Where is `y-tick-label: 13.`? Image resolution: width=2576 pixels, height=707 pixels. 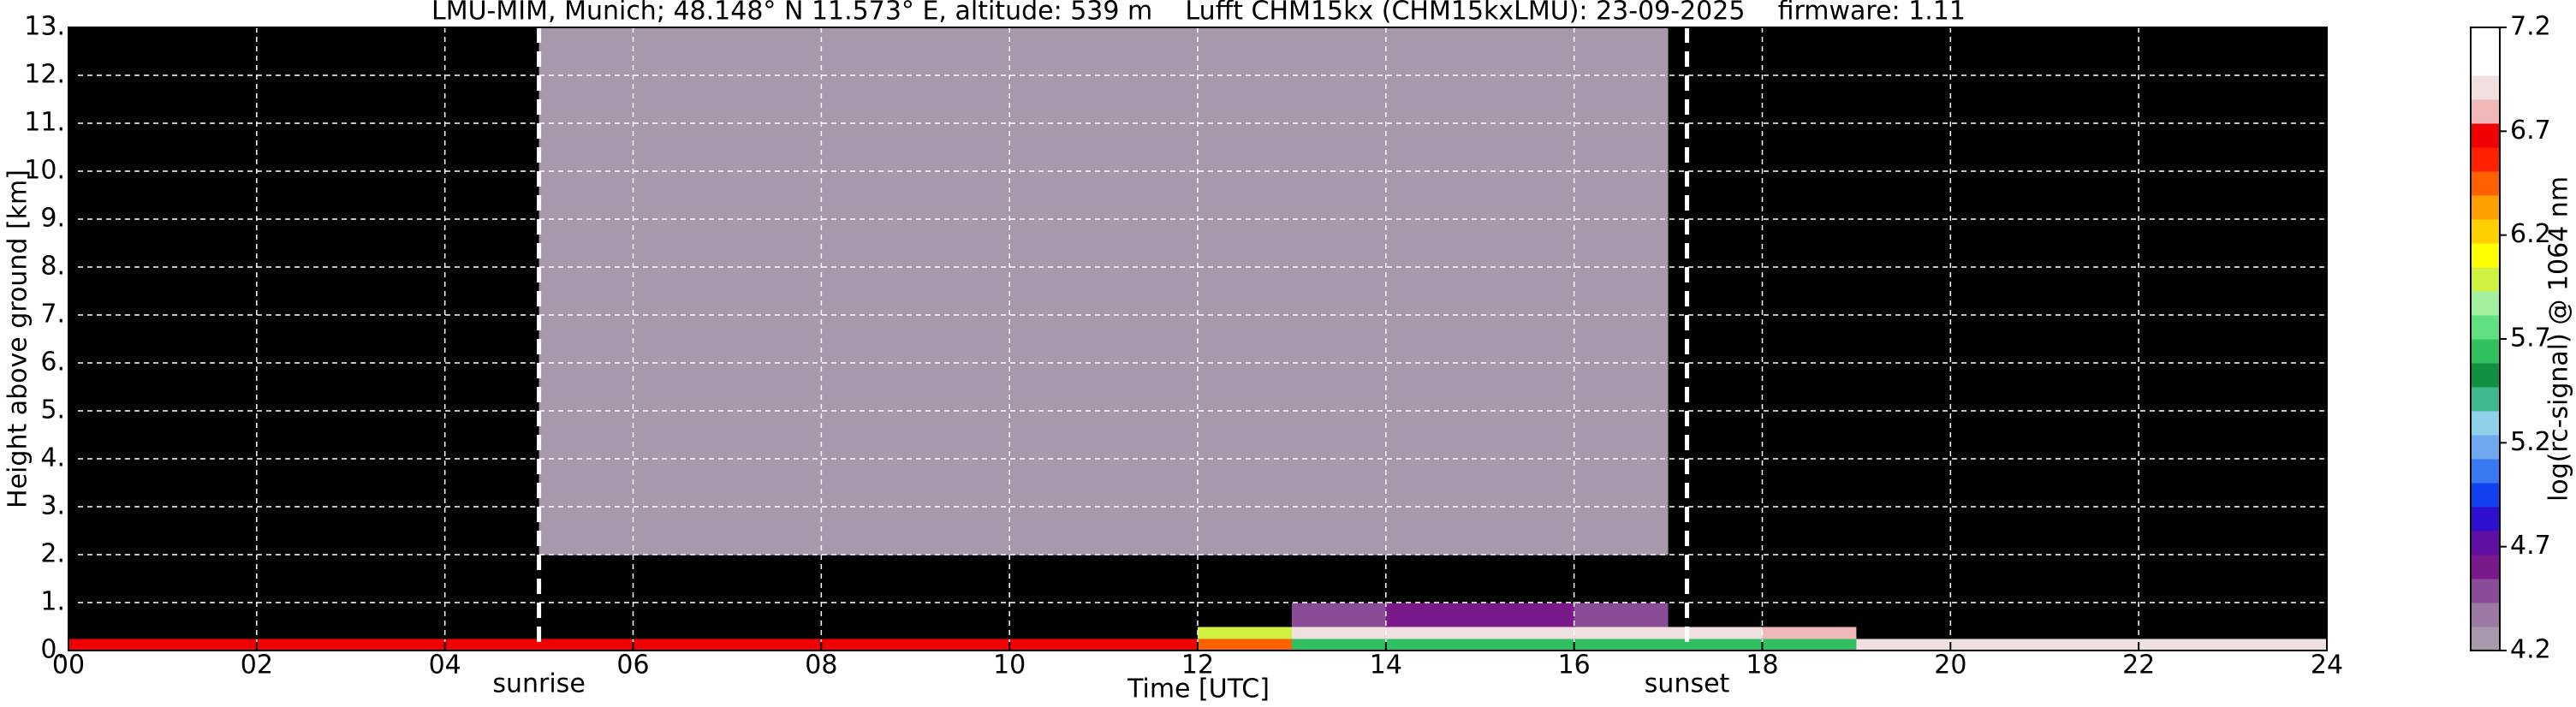
y-tick-label: 13. is located at coordinates (44, 27).